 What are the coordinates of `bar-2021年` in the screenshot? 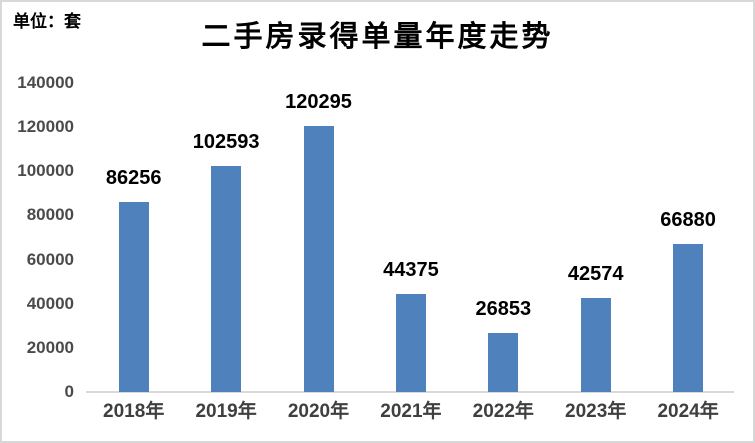 It's located at (410, 343).